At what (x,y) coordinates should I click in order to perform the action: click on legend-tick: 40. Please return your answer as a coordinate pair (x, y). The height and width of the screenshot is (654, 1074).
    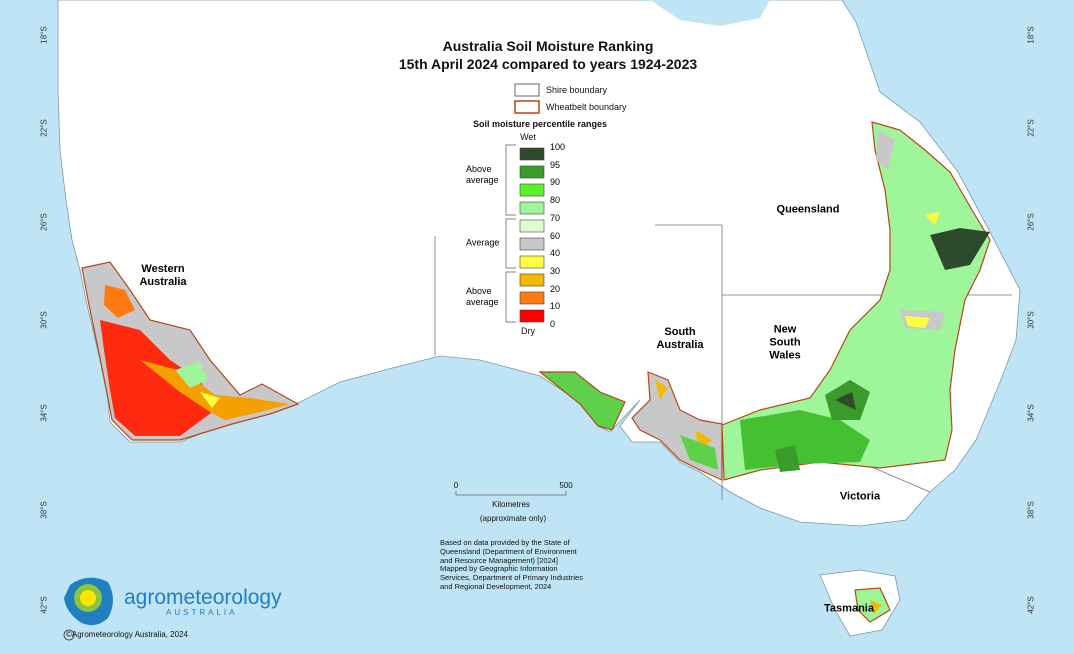
    Looking at the image, I should click on (555, 253).